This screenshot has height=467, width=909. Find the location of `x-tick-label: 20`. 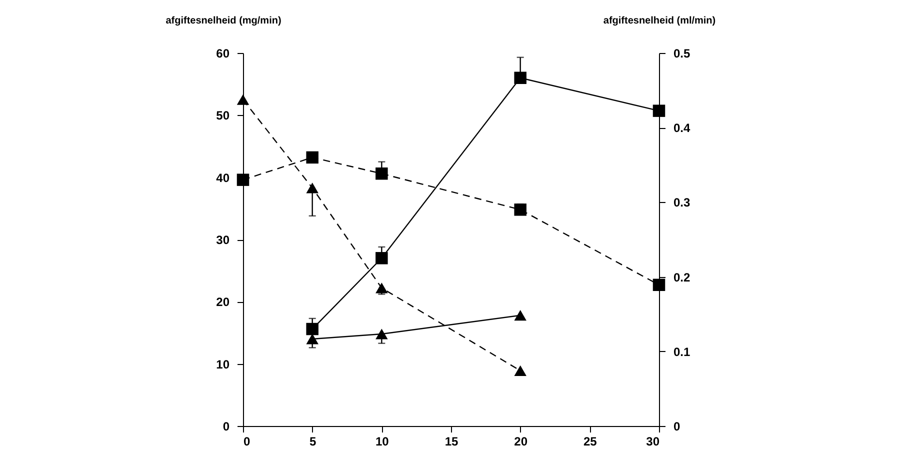

x-tick-label: 20 is located at coordinates (521, 441).